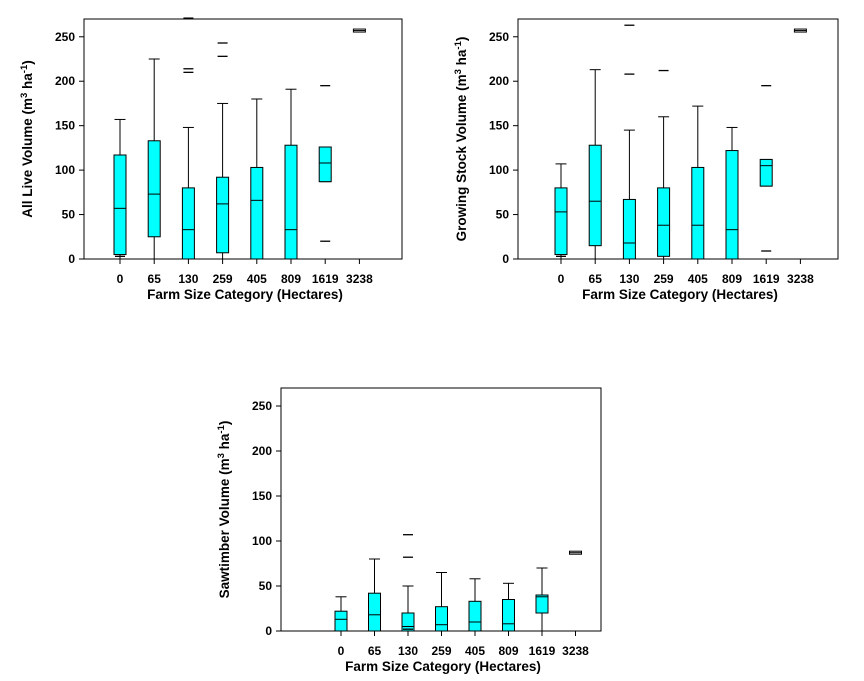 This screenshot has width=864, height=681. What do you see at coordinates (461, 139) in the screenshot?
I see `y-axis-title: Growing Stock Volume (m3 ha-1)` at bounding box center [461, 139].